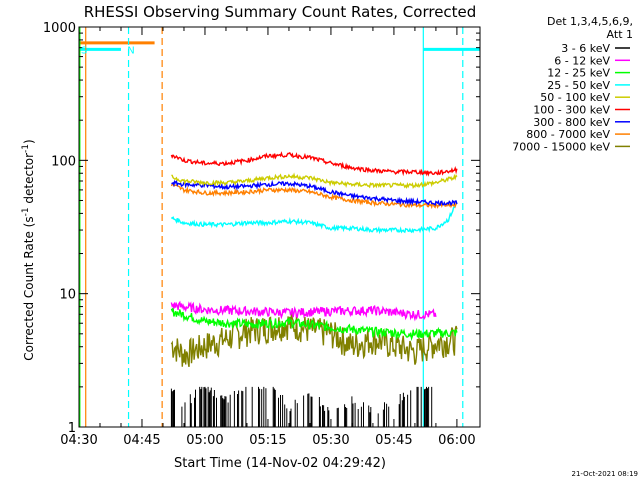 The height and width of the screenshot is (480, 640). Describe the element at coordinates (330, 440) in the screenshot. I see `x-tick-label: 05:30` at that location.